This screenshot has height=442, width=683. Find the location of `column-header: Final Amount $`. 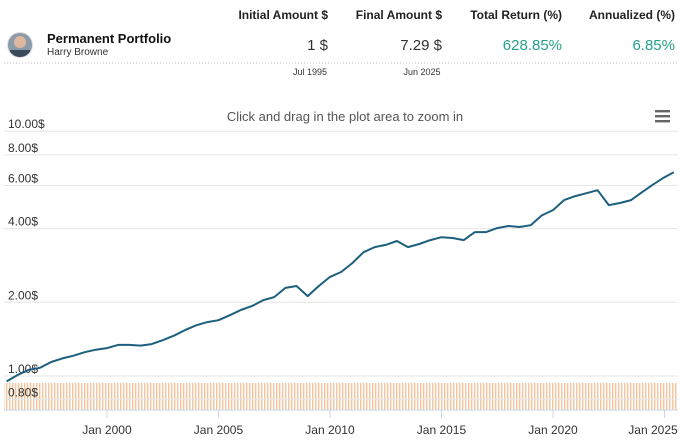

column-header: Final Amount $ is located at coordinates (399, 15).